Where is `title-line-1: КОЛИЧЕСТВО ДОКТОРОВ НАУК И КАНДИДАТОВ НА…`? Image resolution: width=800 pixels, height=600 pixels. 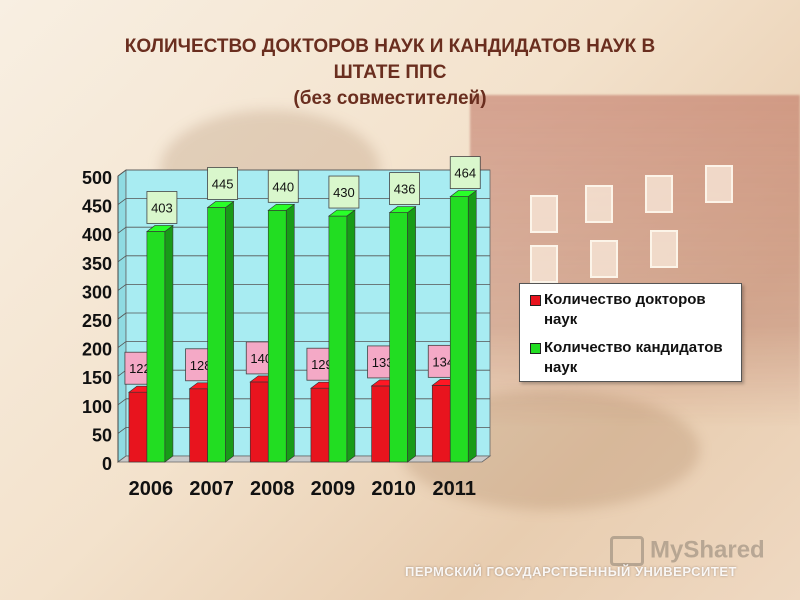
title-line-1: КОЛИЧЕСТВО ДОКТОРОВ НАУК И КАНДИДАТОВ НА… is located at coordinates (390, 46).